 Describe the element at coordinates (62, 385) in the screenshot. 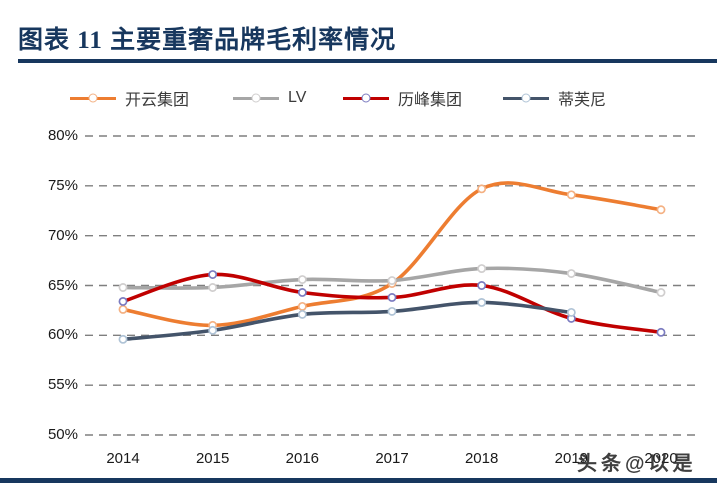

I see `y-axis-label: 55%` at that location.